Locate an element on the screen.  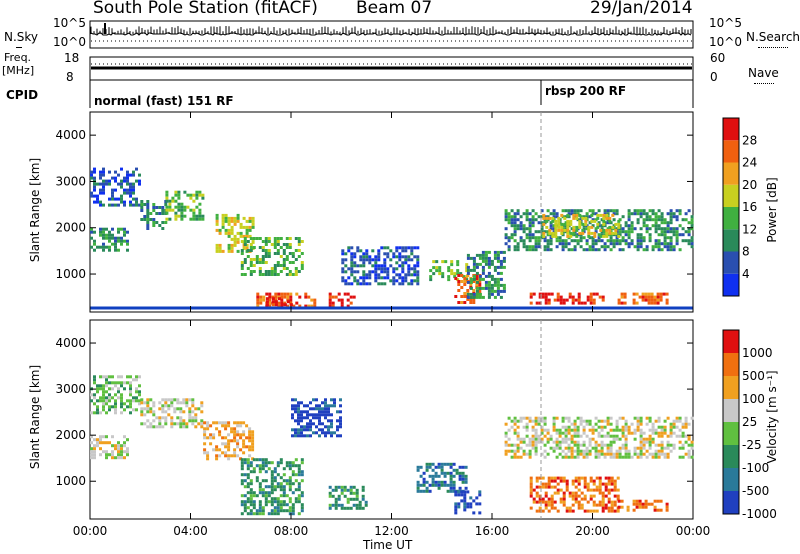
time-xlabel: Time UT is located at coordinates (388, 545).